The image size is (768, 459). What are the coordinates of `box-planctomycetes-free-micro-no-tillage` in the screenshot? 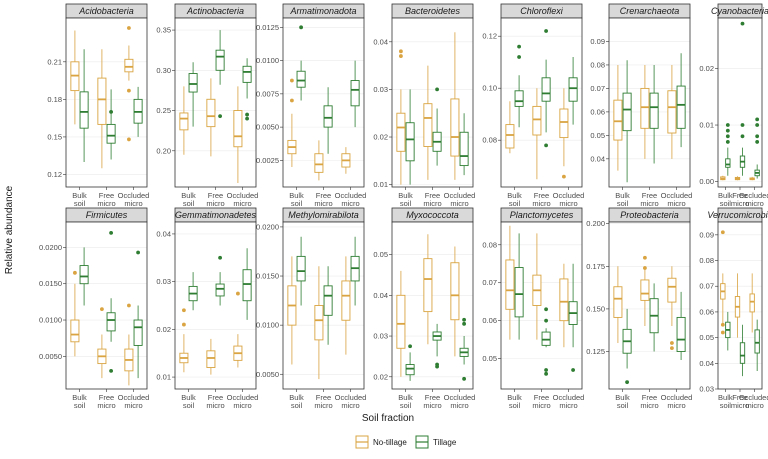 It's located at (537, 286).